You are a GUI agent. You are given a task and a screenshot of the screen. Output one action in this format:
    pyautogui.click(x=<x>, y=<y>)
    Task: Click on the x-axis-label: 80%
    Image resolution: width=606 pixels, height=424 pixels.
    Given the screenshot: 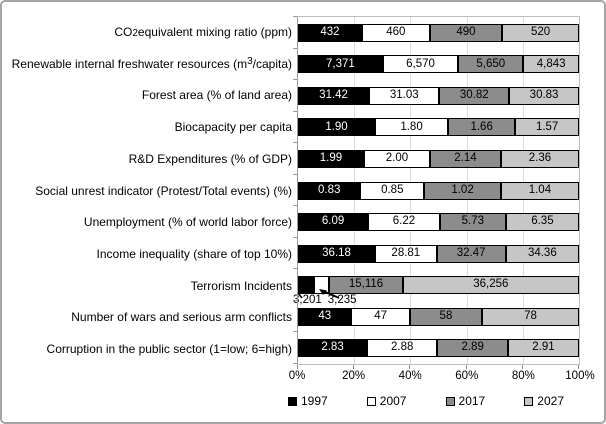 What is the action you would take?
    pyautogui.click(x=523, y=376)
    